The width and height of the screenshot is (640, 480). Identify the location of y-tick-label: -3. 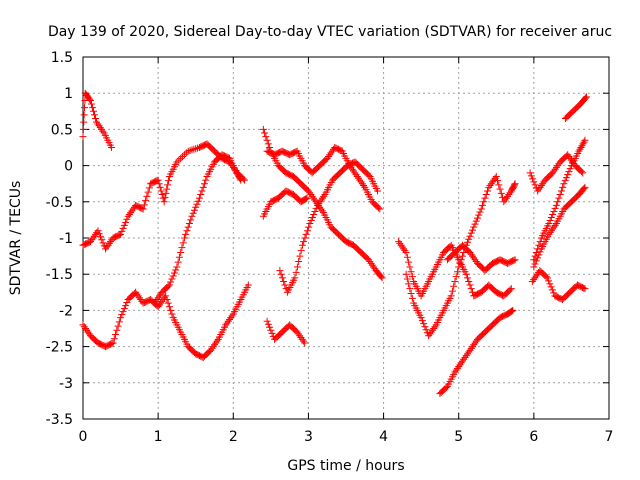
(66, 384).